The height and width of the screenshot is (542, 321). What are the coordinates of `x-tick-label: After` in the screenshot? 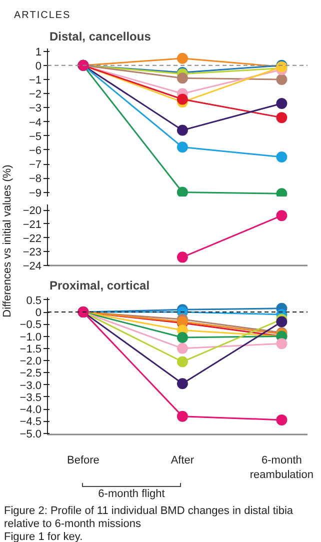 It's located at (182, 460).